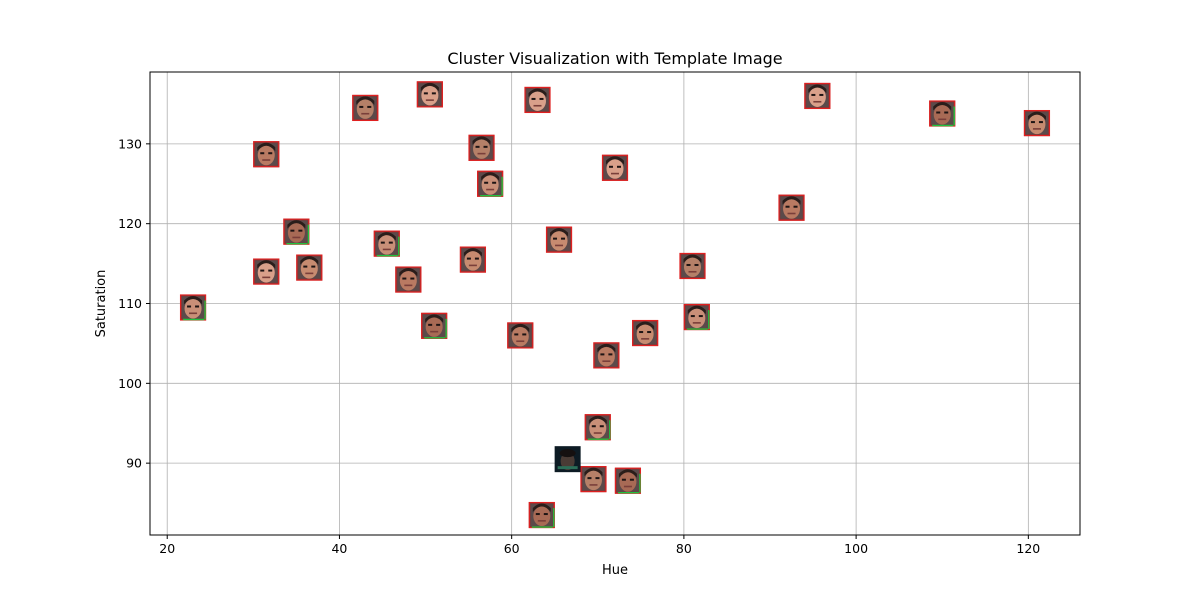 This screenshot has height=600, width=1200. Describe the element at coordinates (856, 548) in the screenshot. I see `x-tick-label: 100` at that location.